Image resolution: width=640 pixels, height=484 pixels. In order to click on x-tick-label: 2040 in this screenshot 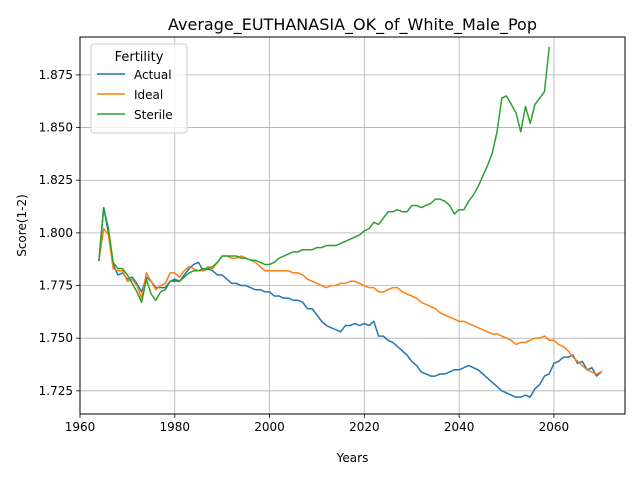, I will do `click(459, 427)`.